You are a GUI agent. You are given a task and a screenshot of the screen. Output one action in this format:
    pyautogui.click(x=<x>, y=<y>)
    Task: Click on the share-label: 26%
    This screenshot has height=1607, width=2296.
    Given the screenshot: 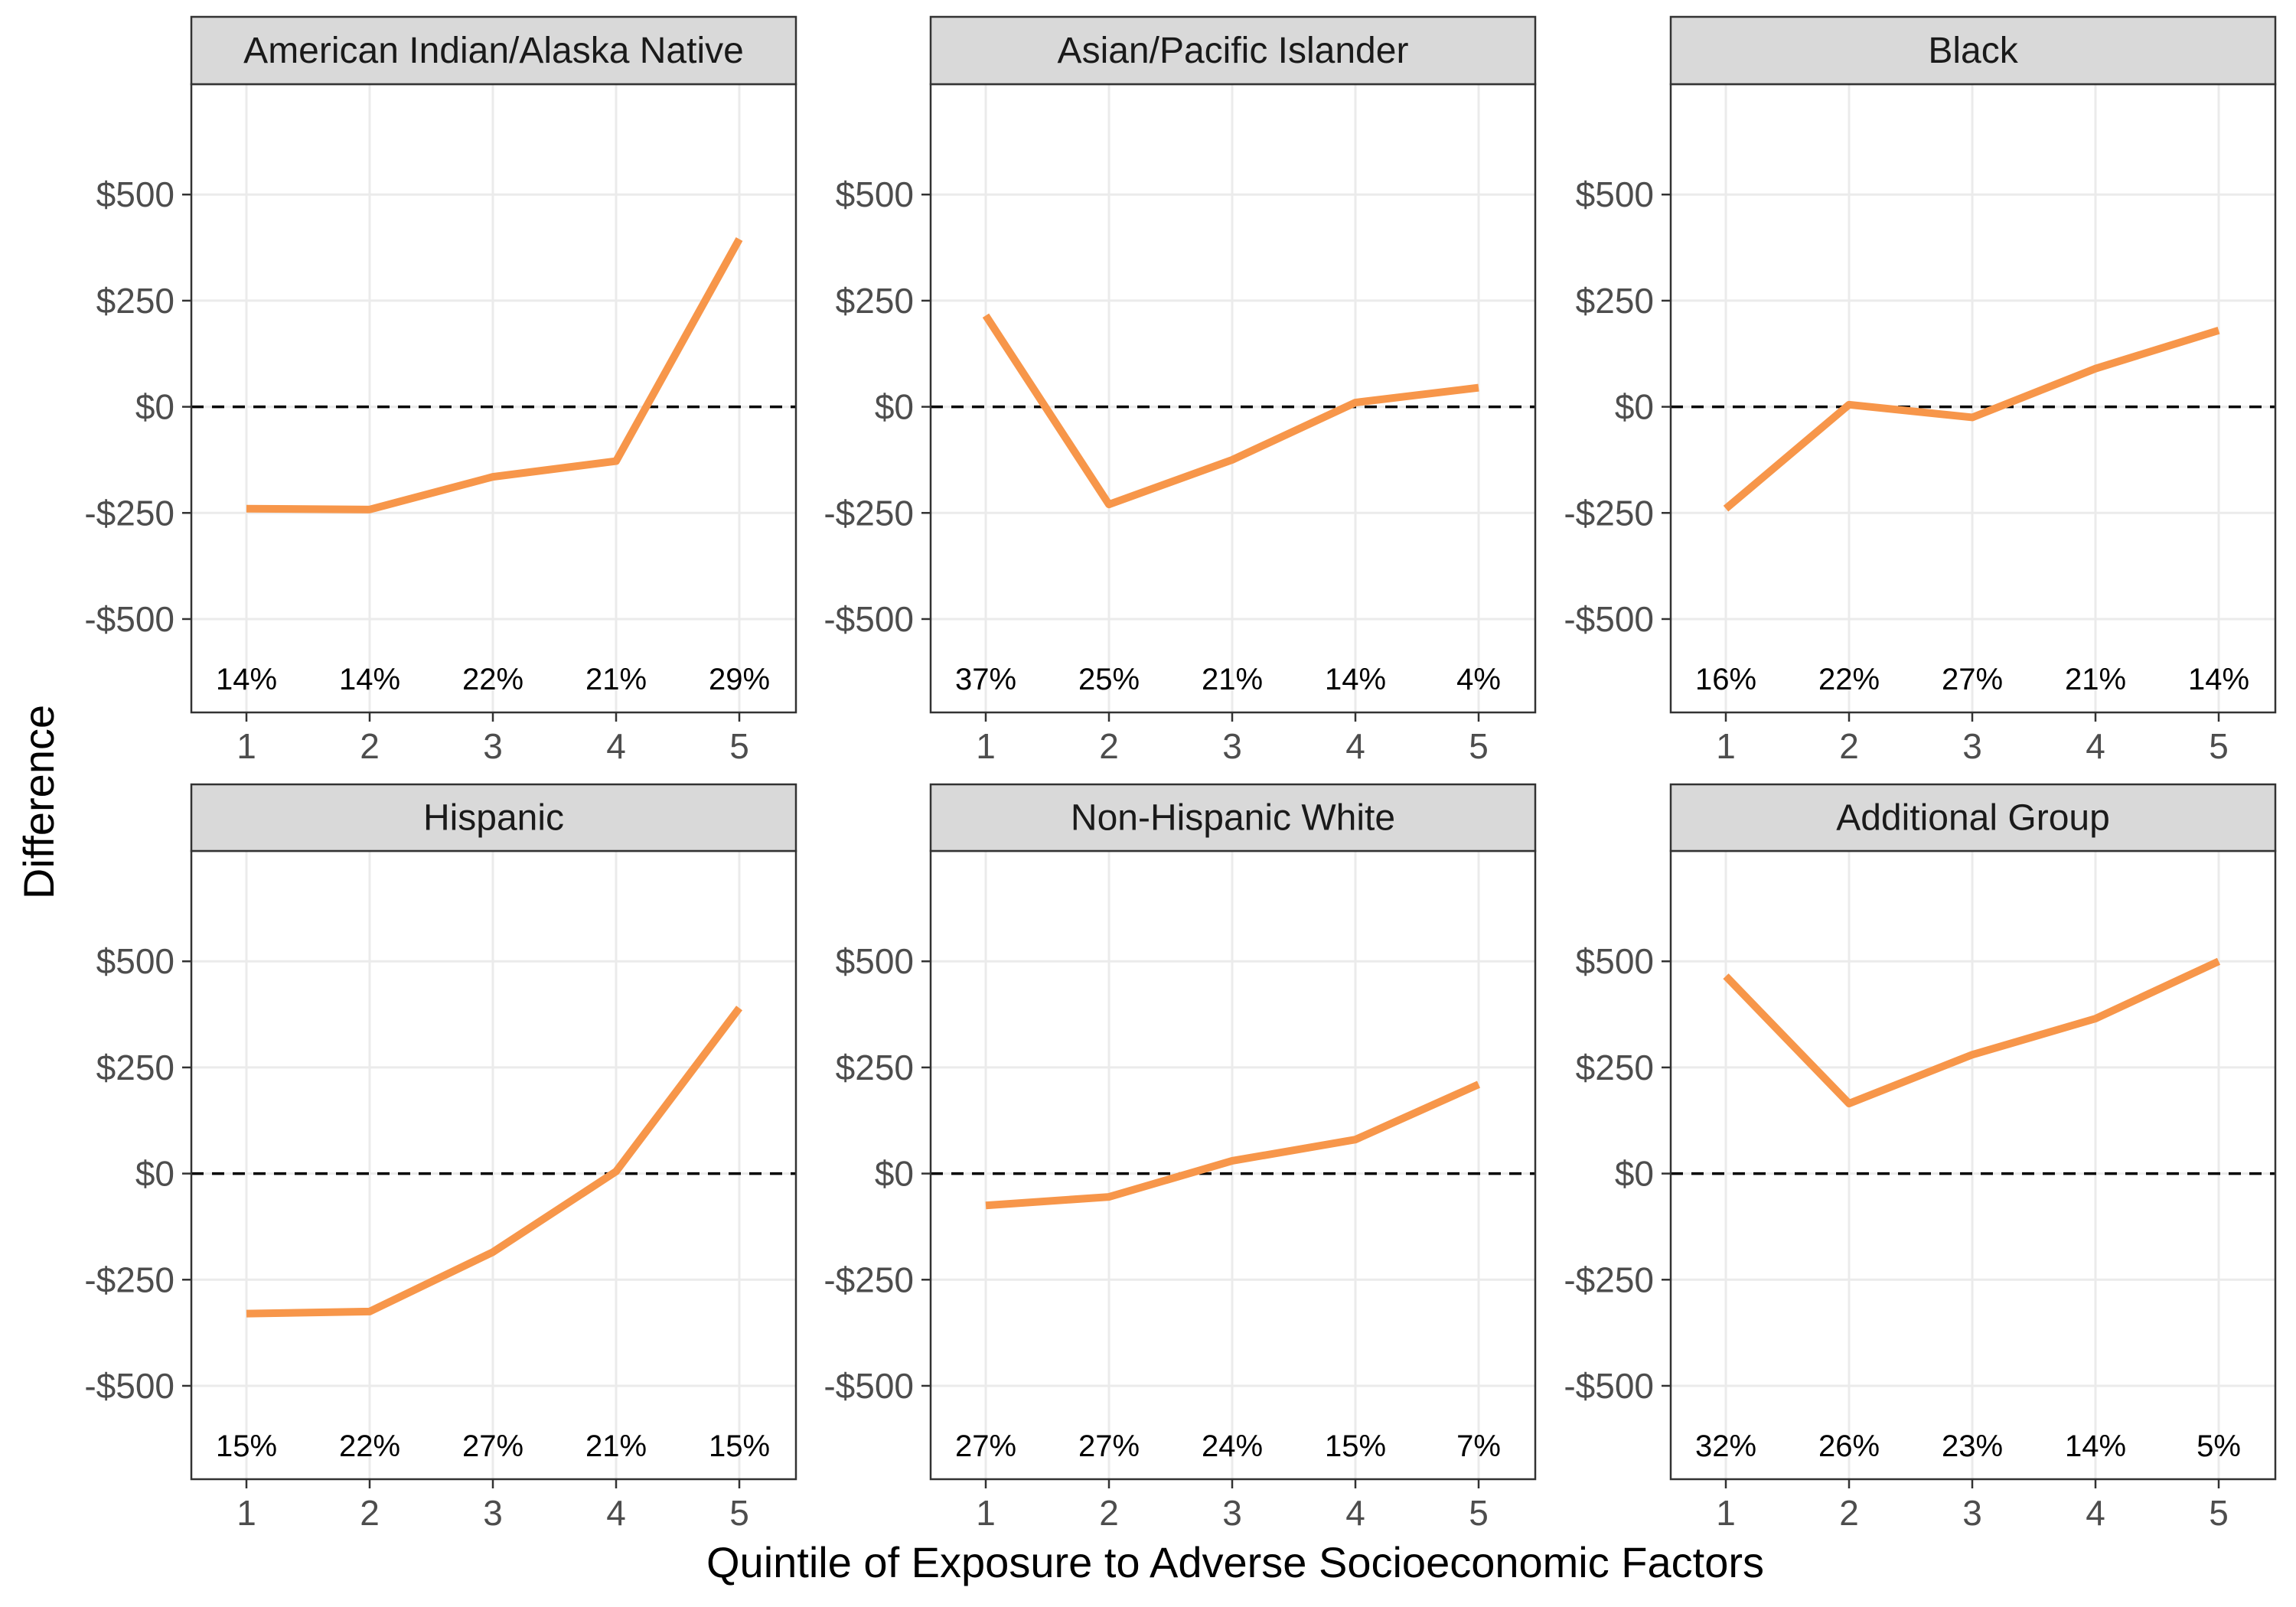 What is the action you would take?
    pyautogui.click(x=1849, y=1446)
    